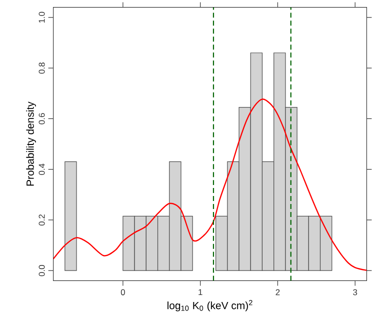 The width and height of the screenshot is (374, 334). Describe the element at coordinates (41, 68) in the screenshot. I see `y-tick-label: 0.8` at that location.